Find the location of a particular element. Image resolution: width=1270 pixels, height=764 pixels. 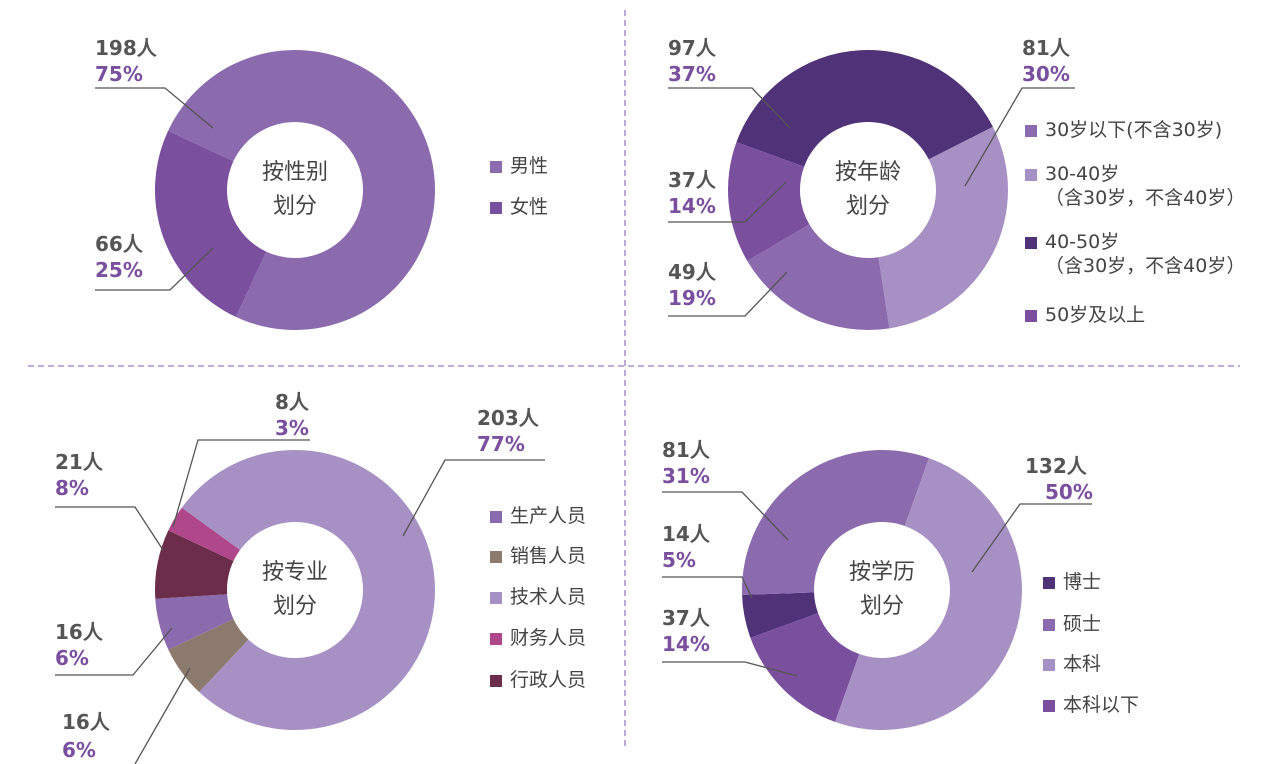

legend-label: 男性 is located at coordinates (529, 166).